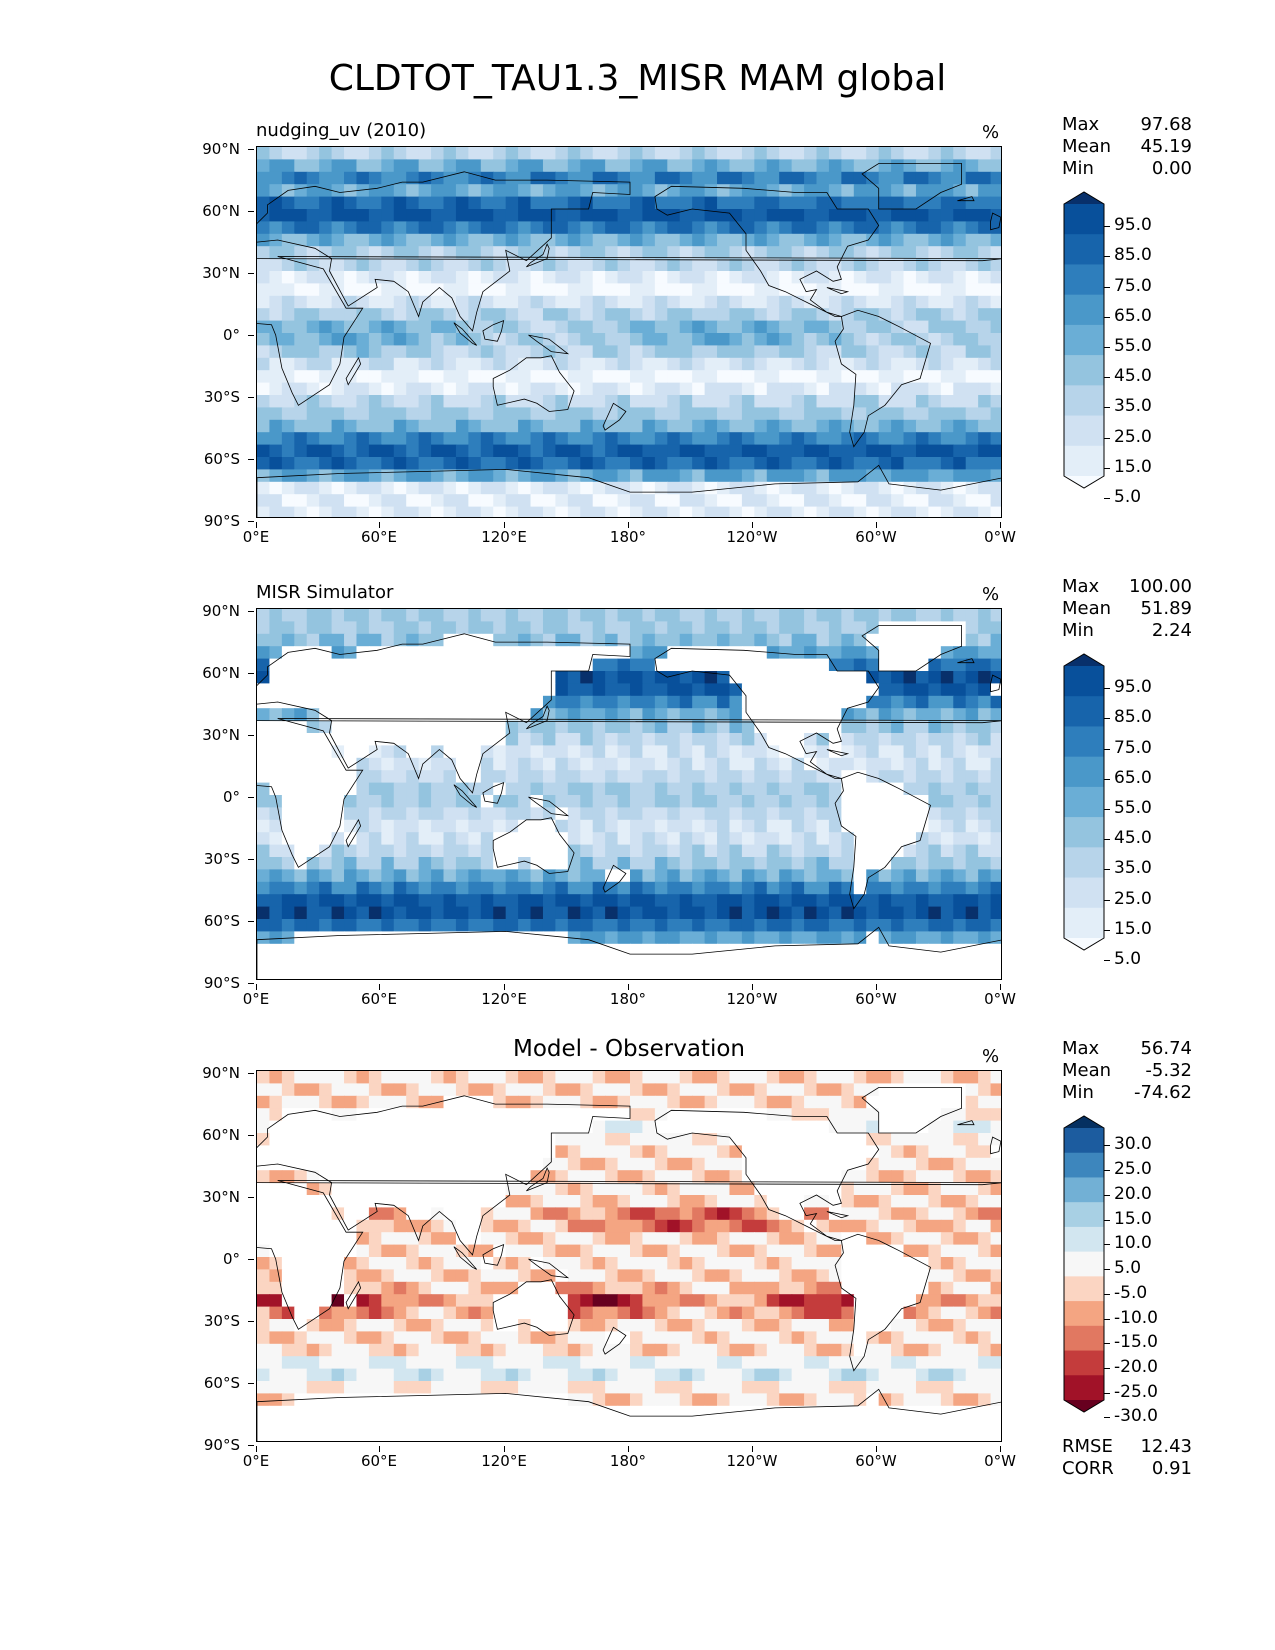 Image resolution: width=1275 pixels, height=1650 pixels. Describe the element at coordinates (1128, 868) in the screenshot. I see `colorbar-tick-label: 35.0` at that location.